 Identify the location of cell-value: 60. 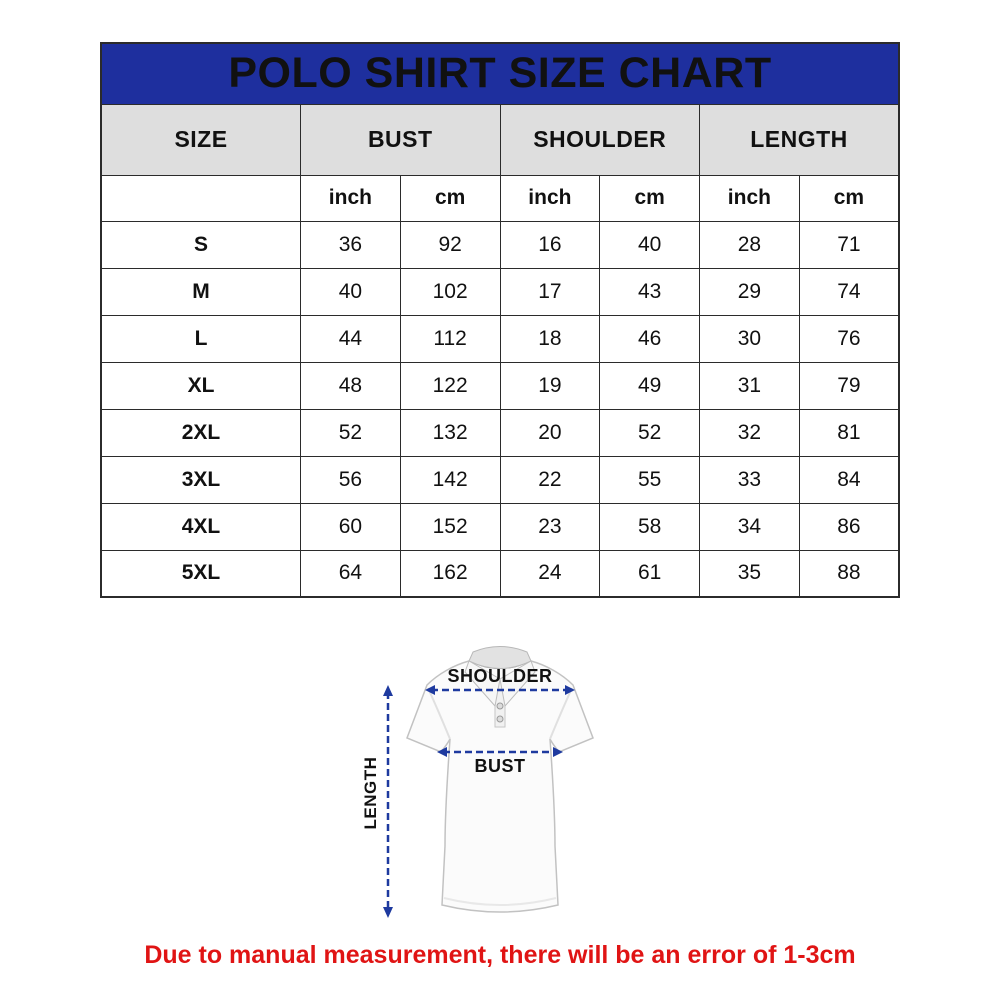
(350, 526).